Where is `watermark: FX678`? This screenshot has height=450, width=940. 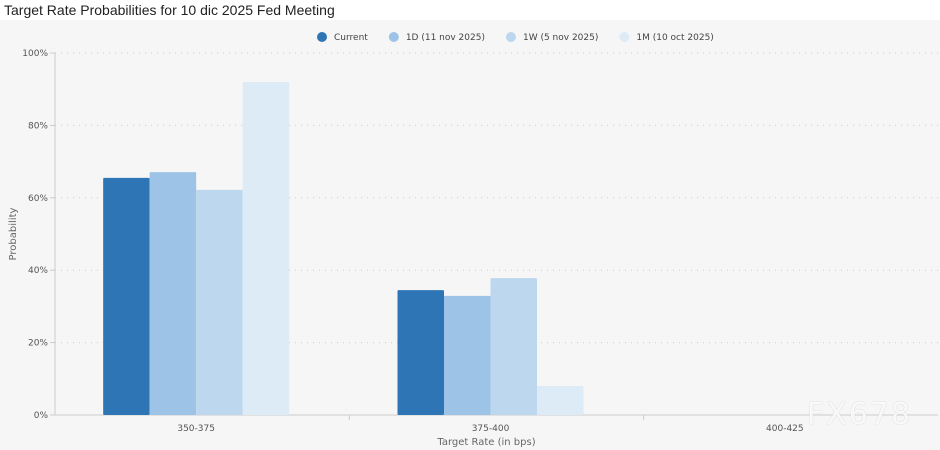
watermark: FX678 is located at coordinates (859, 414).